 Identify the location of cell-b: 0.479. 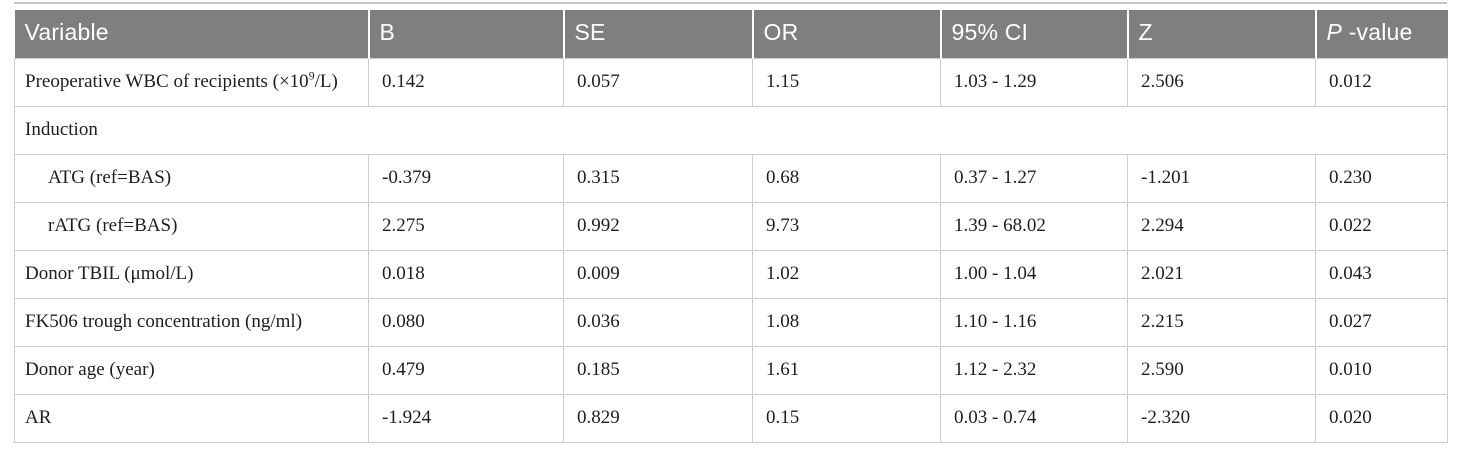
(466, 370).